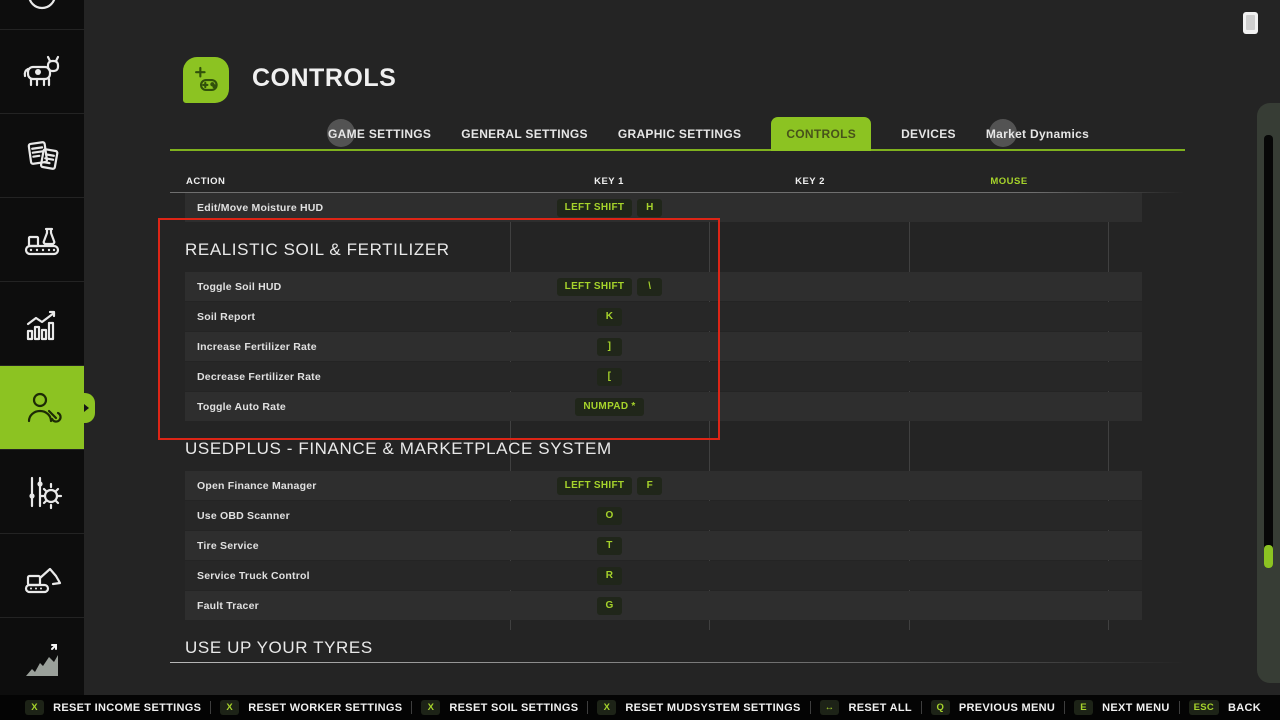 The width and height of the screenshot is (1280, 720). What do you see at coordinates (650, 286) in the screenshot?
I see `key-badge: \` at bounding box center [650, 286].